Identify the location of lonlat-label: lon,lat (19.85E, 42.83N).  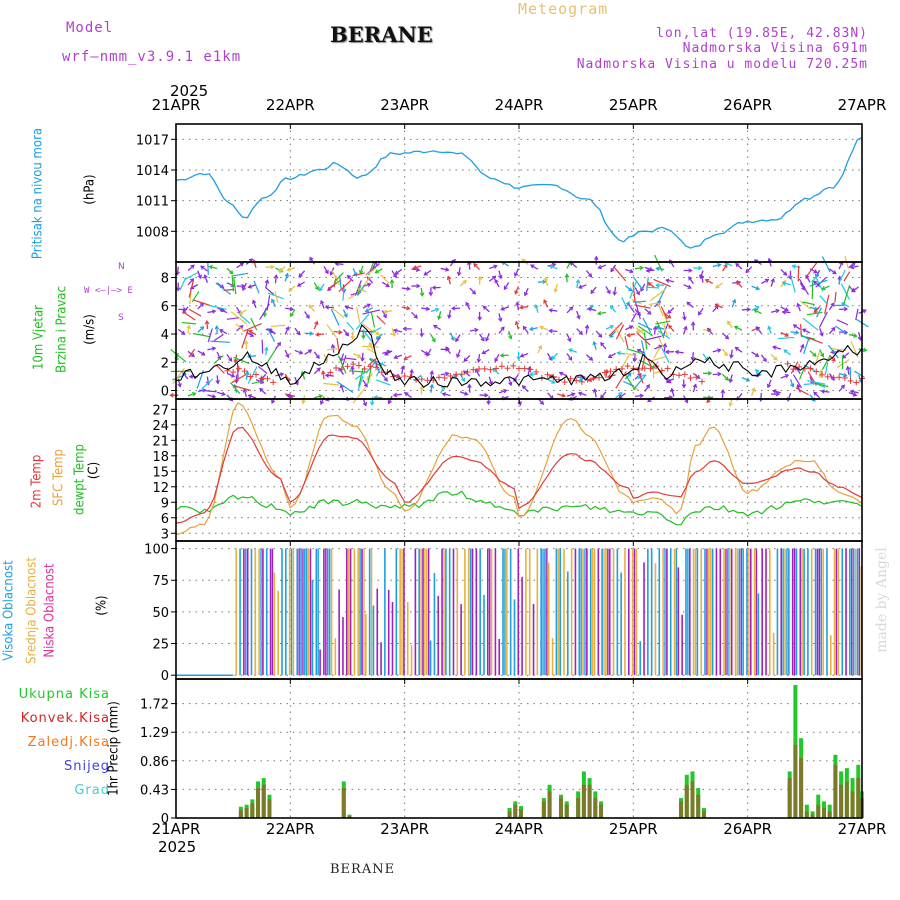
(762, 33).